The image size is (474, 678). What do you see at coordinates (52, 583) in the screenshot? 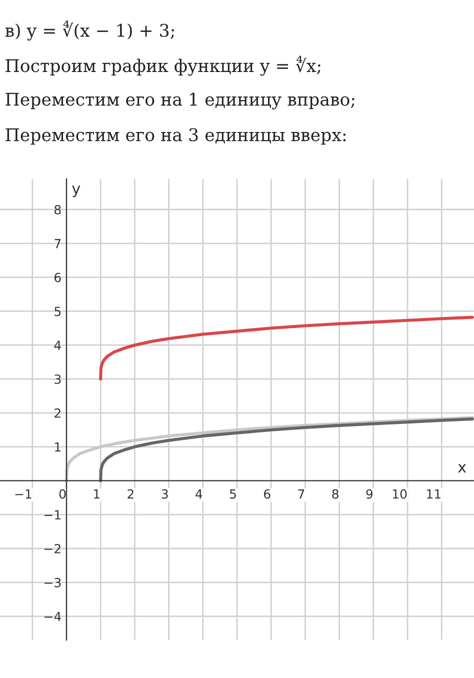
I see `y-tick-label: −3` at bounding box center [52, 583].